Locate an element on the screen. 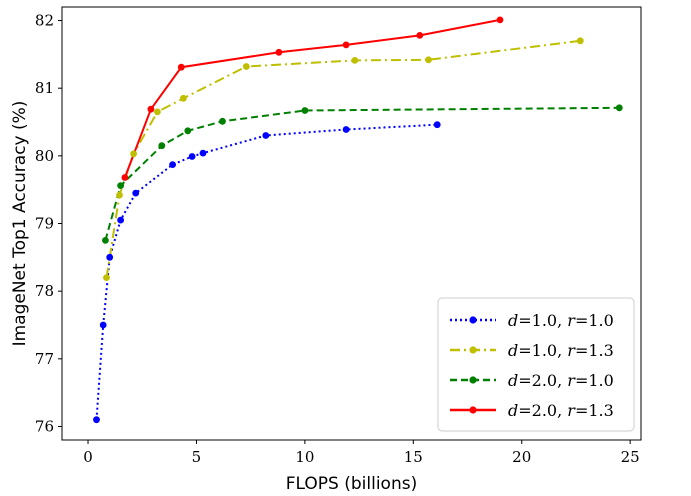 The width and height of the screenshot is (691, 496). x-axis-label: FLOPS (billions) is located at coordinates (351, 484).